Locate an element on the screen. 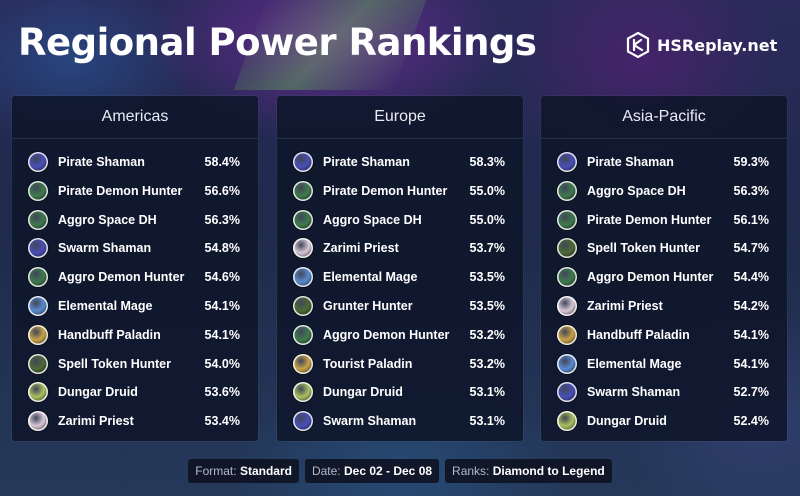 Image resolution: width=800 pixels, height=496 pixels. deck-row: Swarm Shaman 52.7% is located at coordinates (663, 392).